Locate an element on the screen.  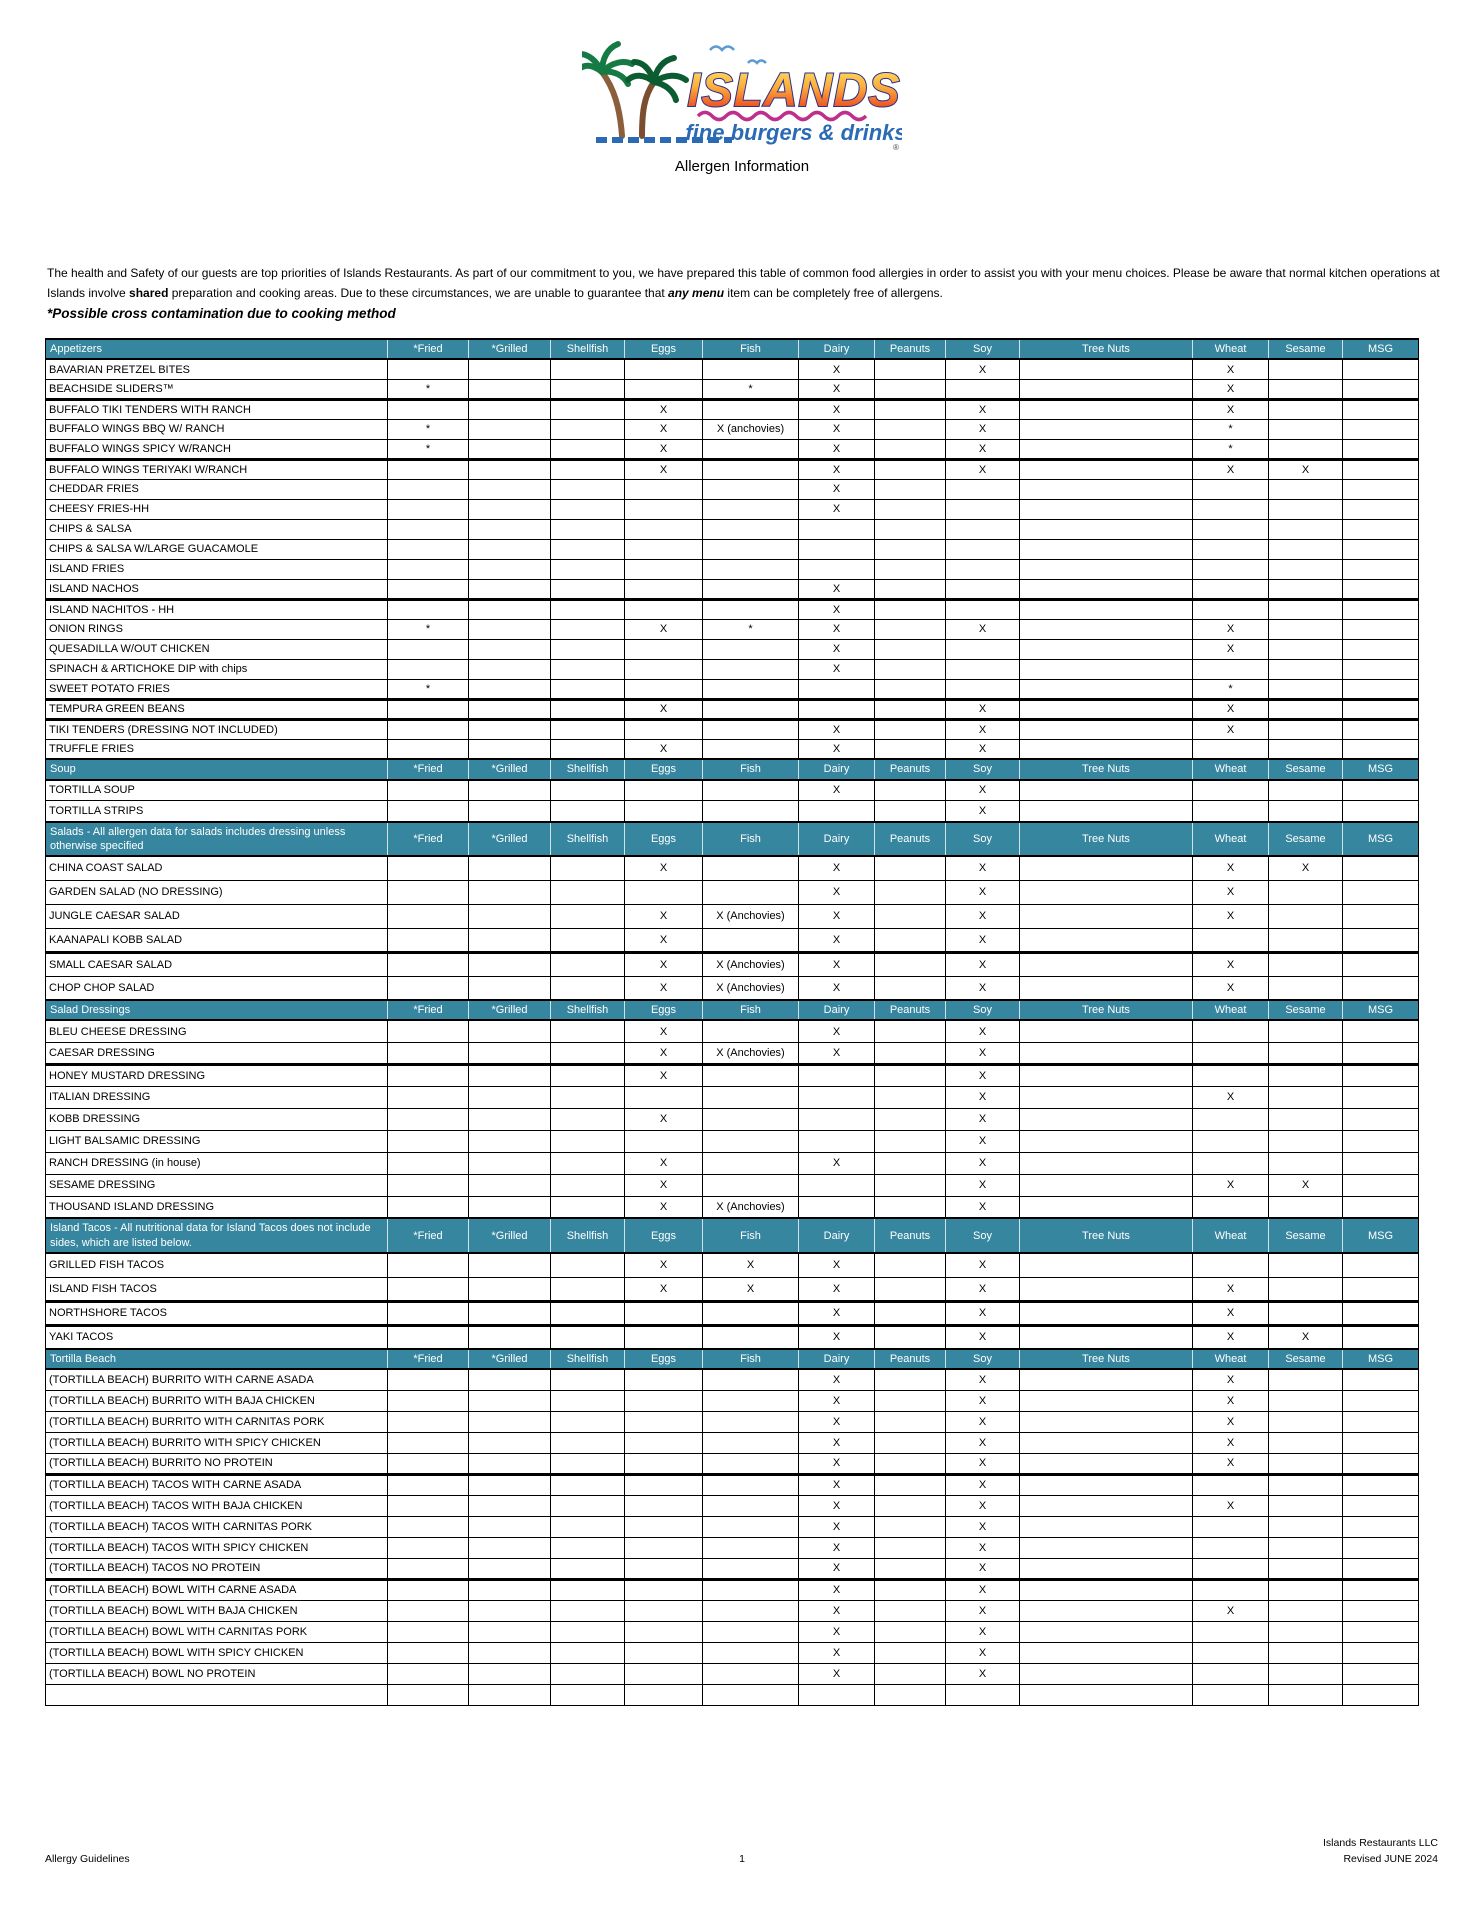
table-row: BEACHSIDE SLIDERS™ * * X X is located at coordinates (732, 389).